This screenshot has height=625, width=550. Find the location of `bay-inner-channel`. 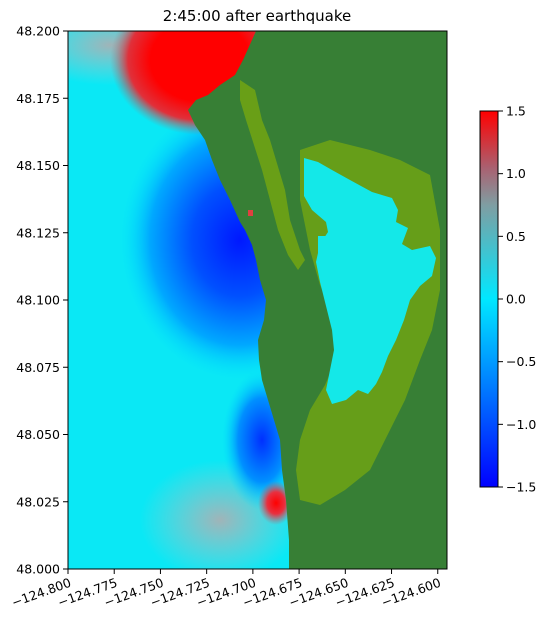

bay-inner-channel is located at coordinates (326, 249).